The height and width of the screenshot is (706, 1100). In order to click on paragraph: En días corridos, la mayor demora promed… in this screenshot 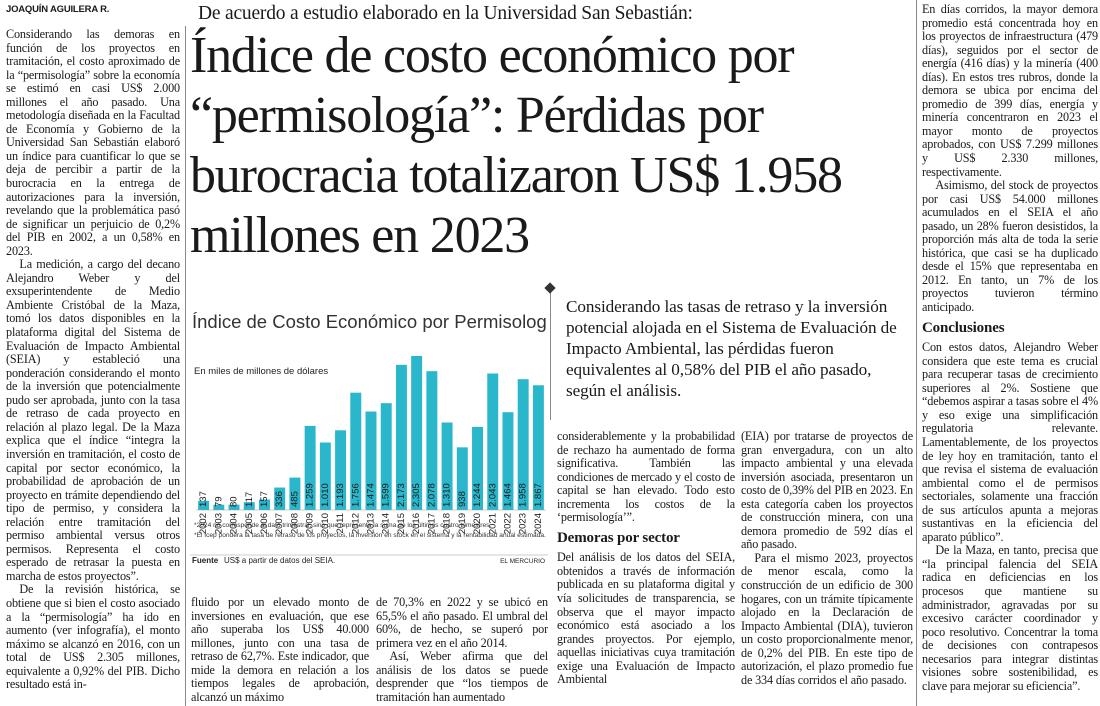, I will do `click(1010, 91)`.